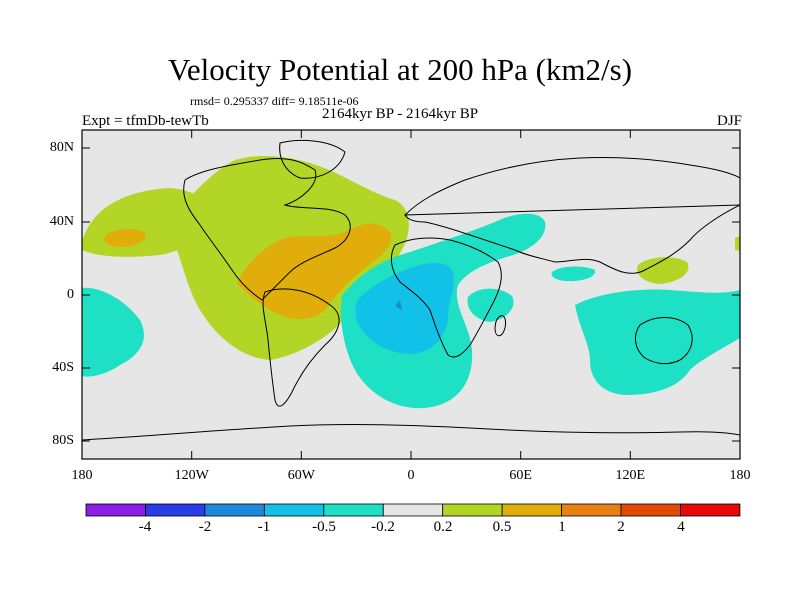  Describe the element at coordinates (740, 475) in the screenshot. I see `x-label-180e: 180` at that location.